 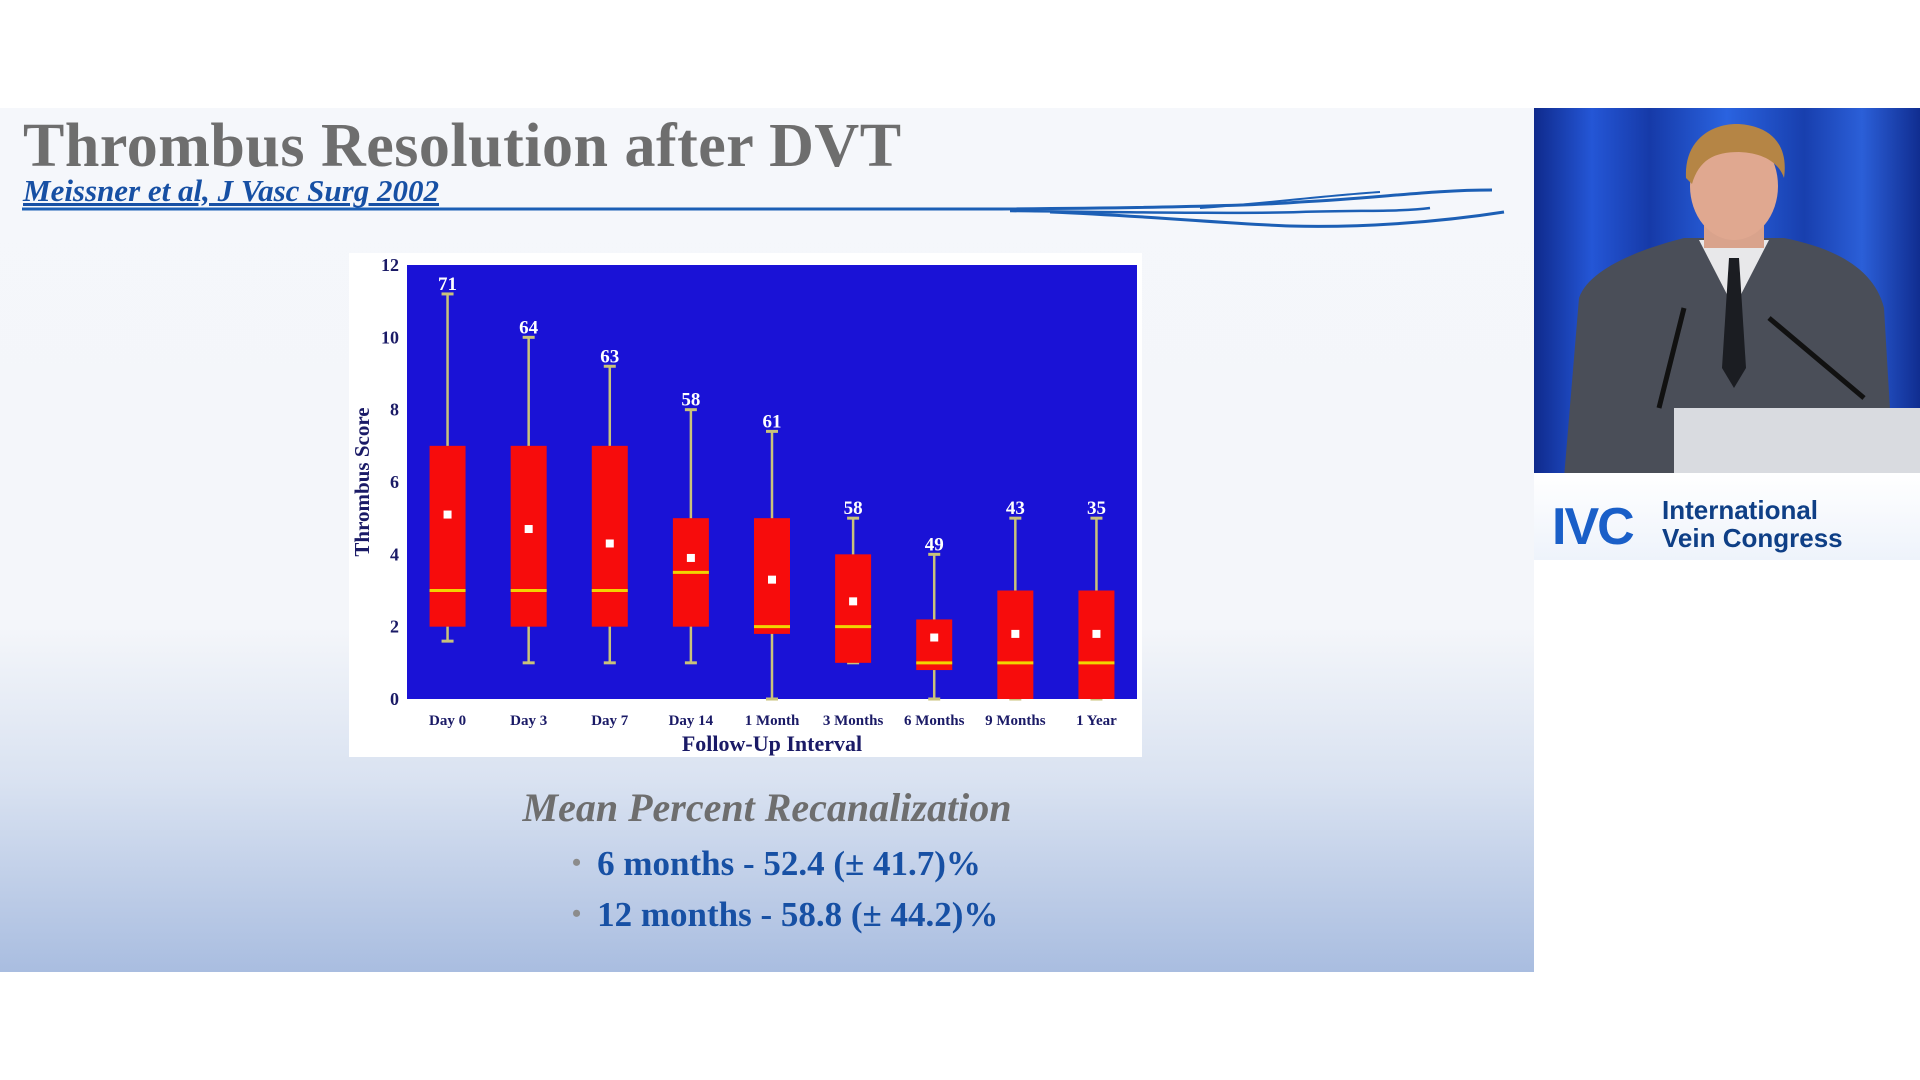 I want to click on n-label: 49, so click(x=934, y=544).